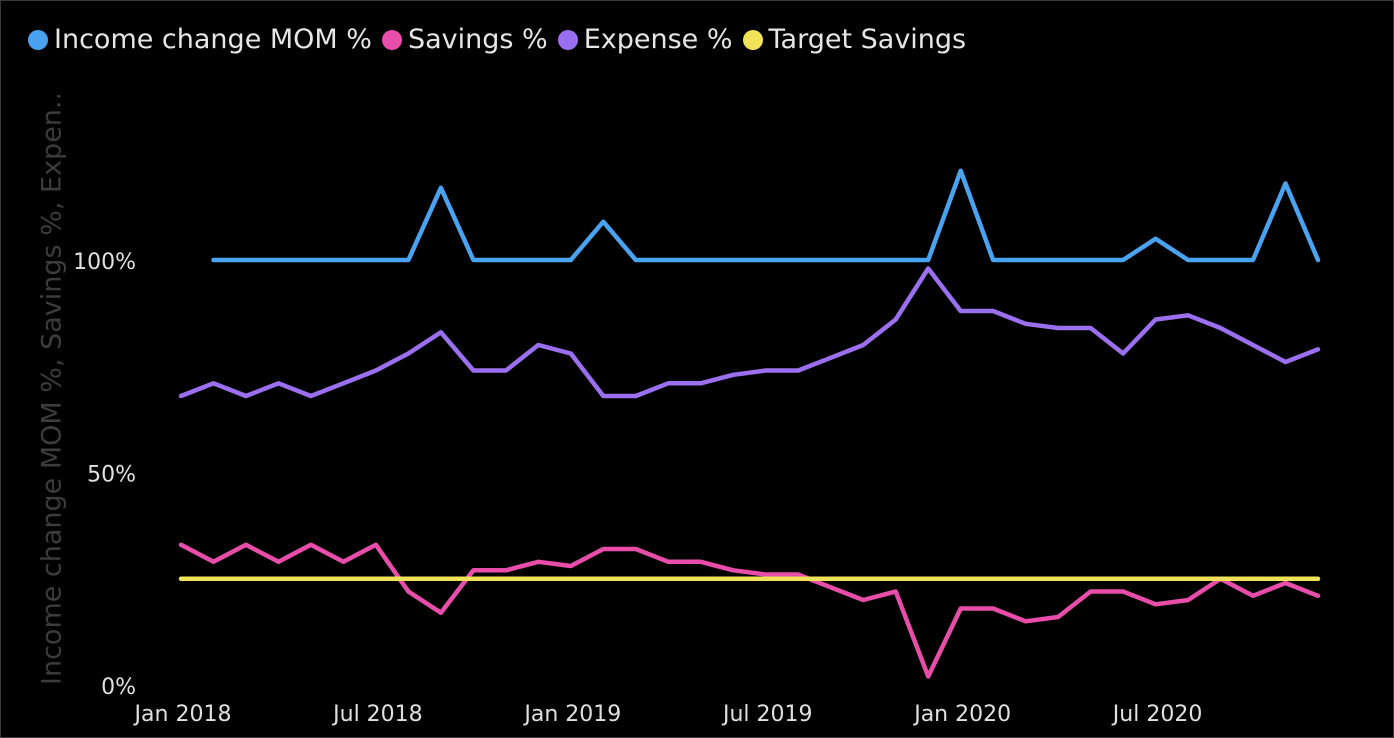 This screenshot has width=1394, height=738. What do you see at coordinates (766, 215) in the screenshot?
I see `series-line-income-change-mom` at bounding box center [766, 215].